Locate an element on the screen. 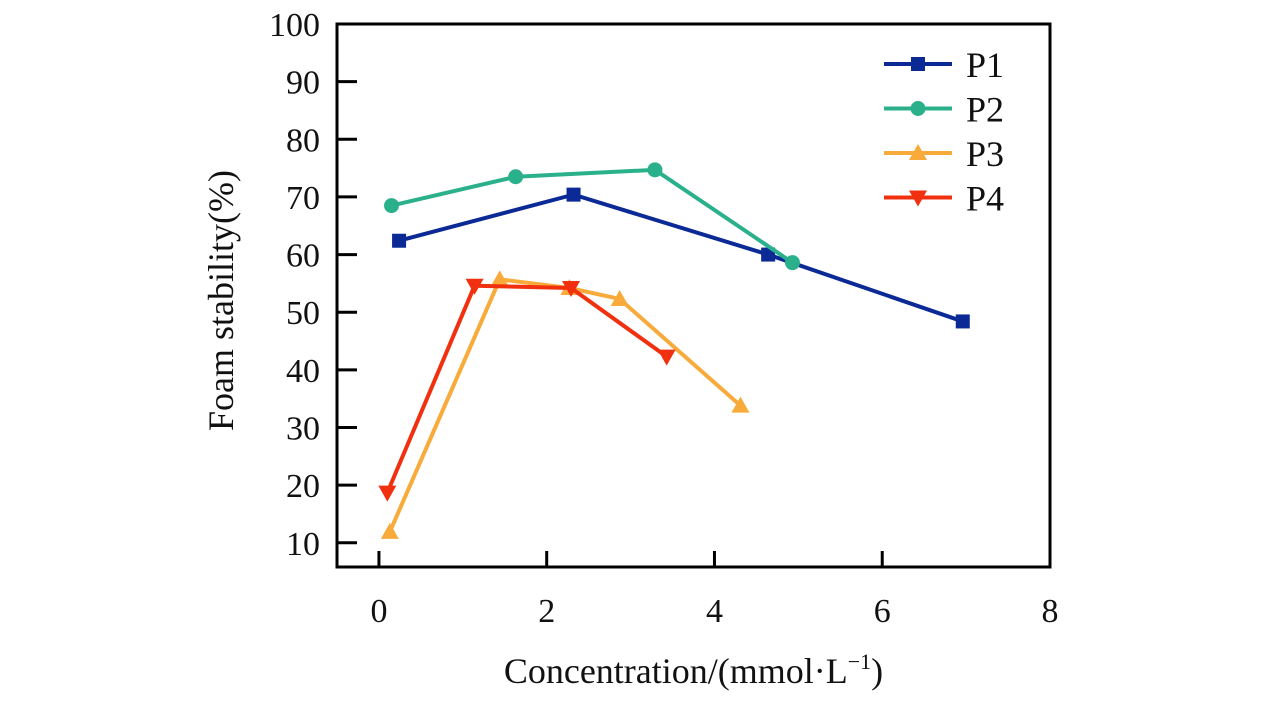  legend-item-p2: P2 is located at coordinates (944, 110).